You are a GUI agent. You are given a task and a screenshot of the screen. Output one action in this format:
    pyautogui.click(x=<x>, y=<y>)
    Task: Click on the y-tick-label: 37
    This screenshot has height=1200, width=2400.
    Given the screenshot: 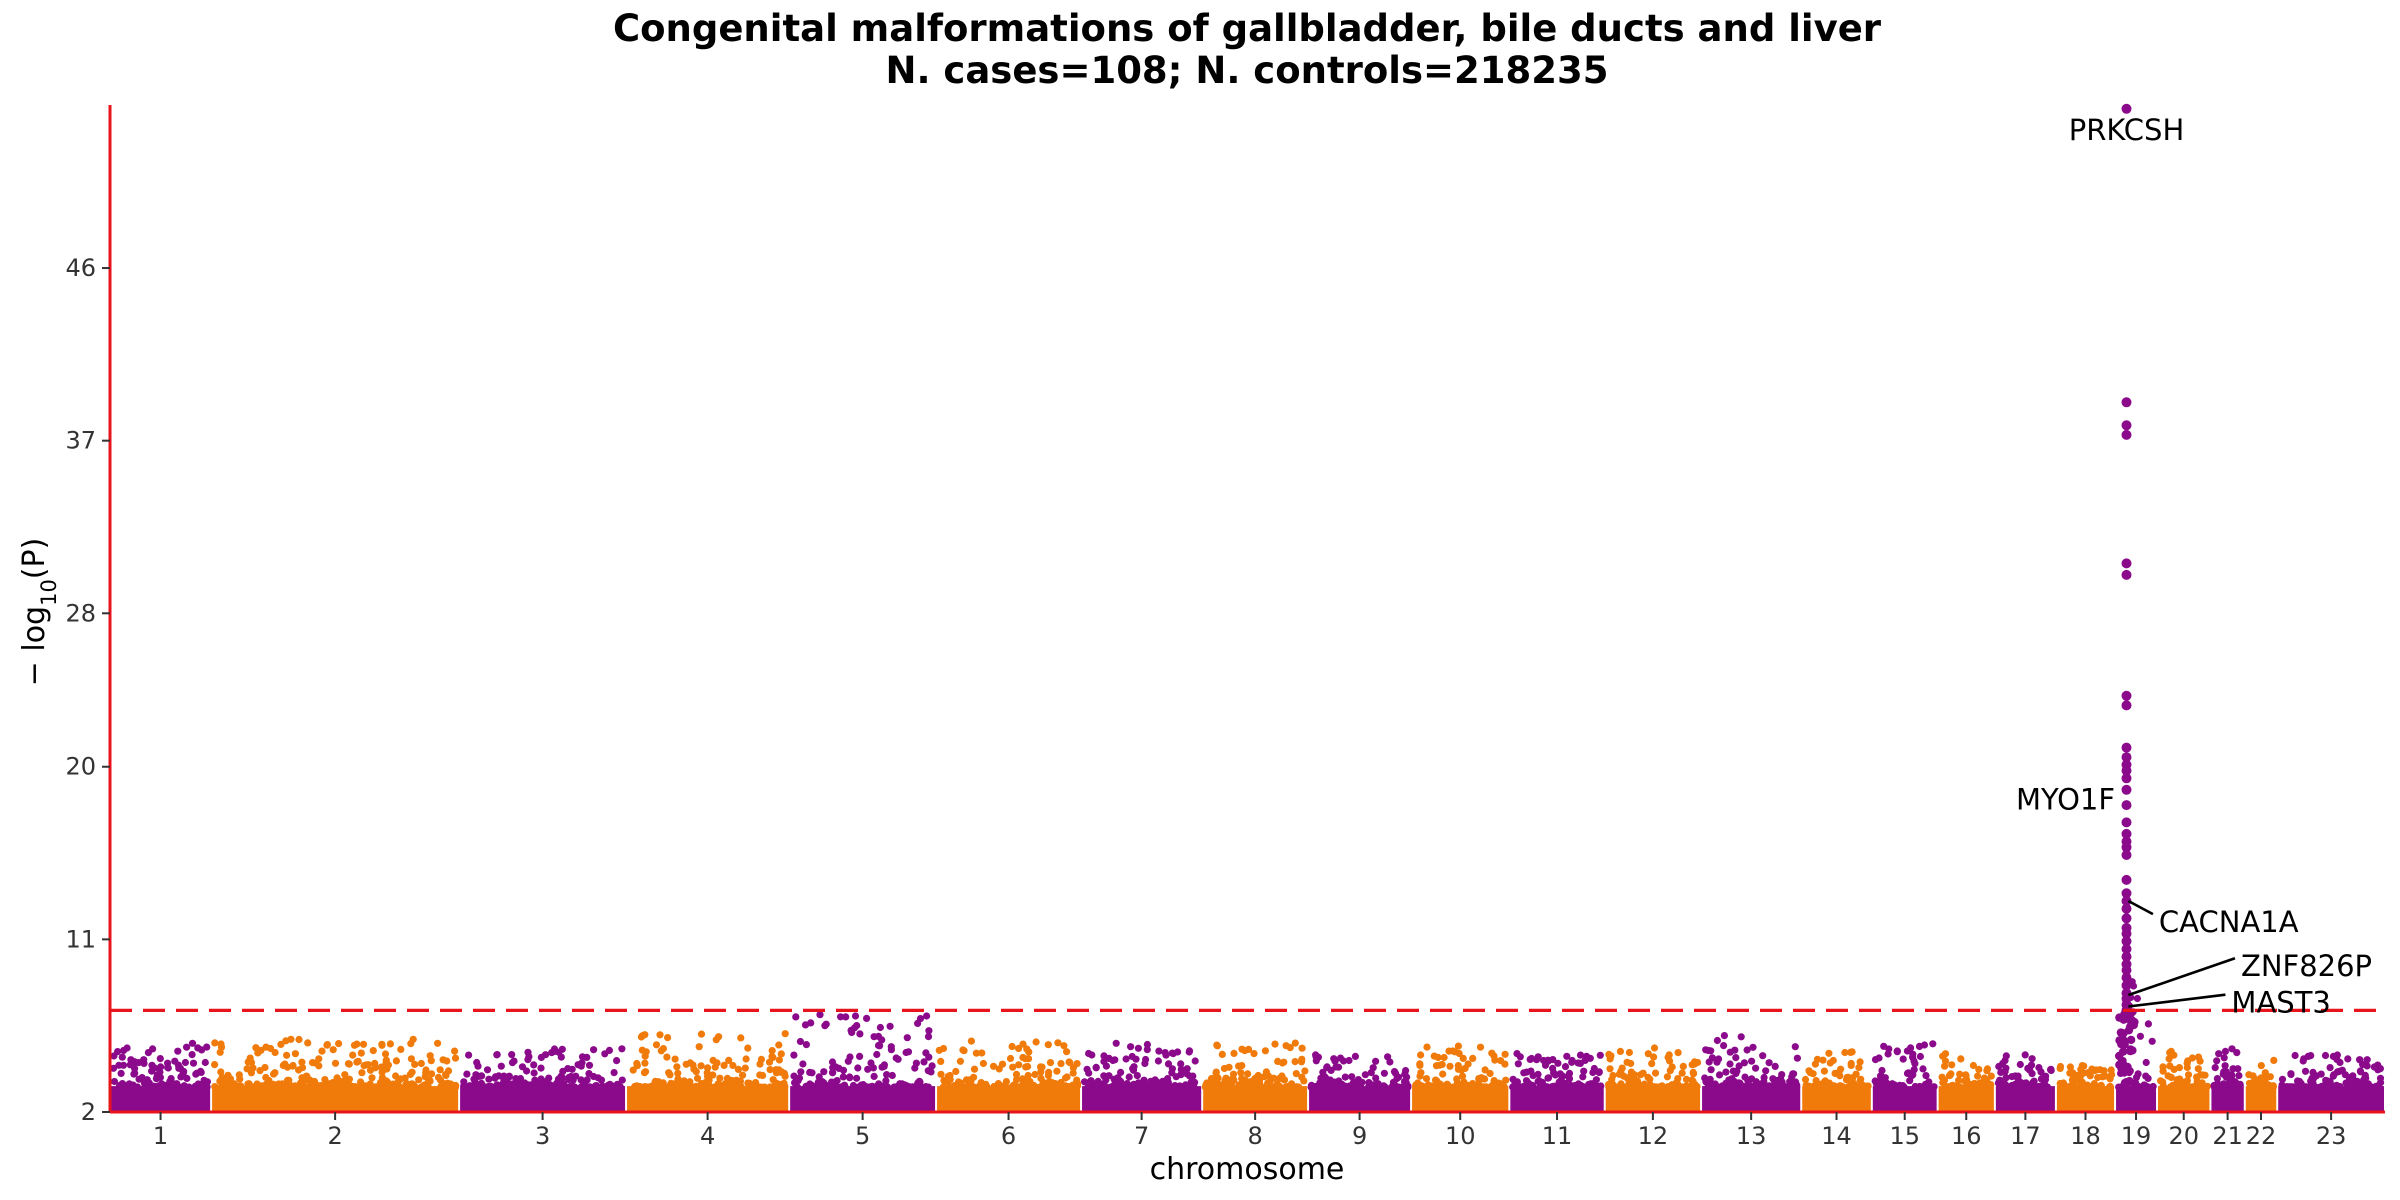 What is the action you would take?
    pyautogui.click(x=80, y=441)
    